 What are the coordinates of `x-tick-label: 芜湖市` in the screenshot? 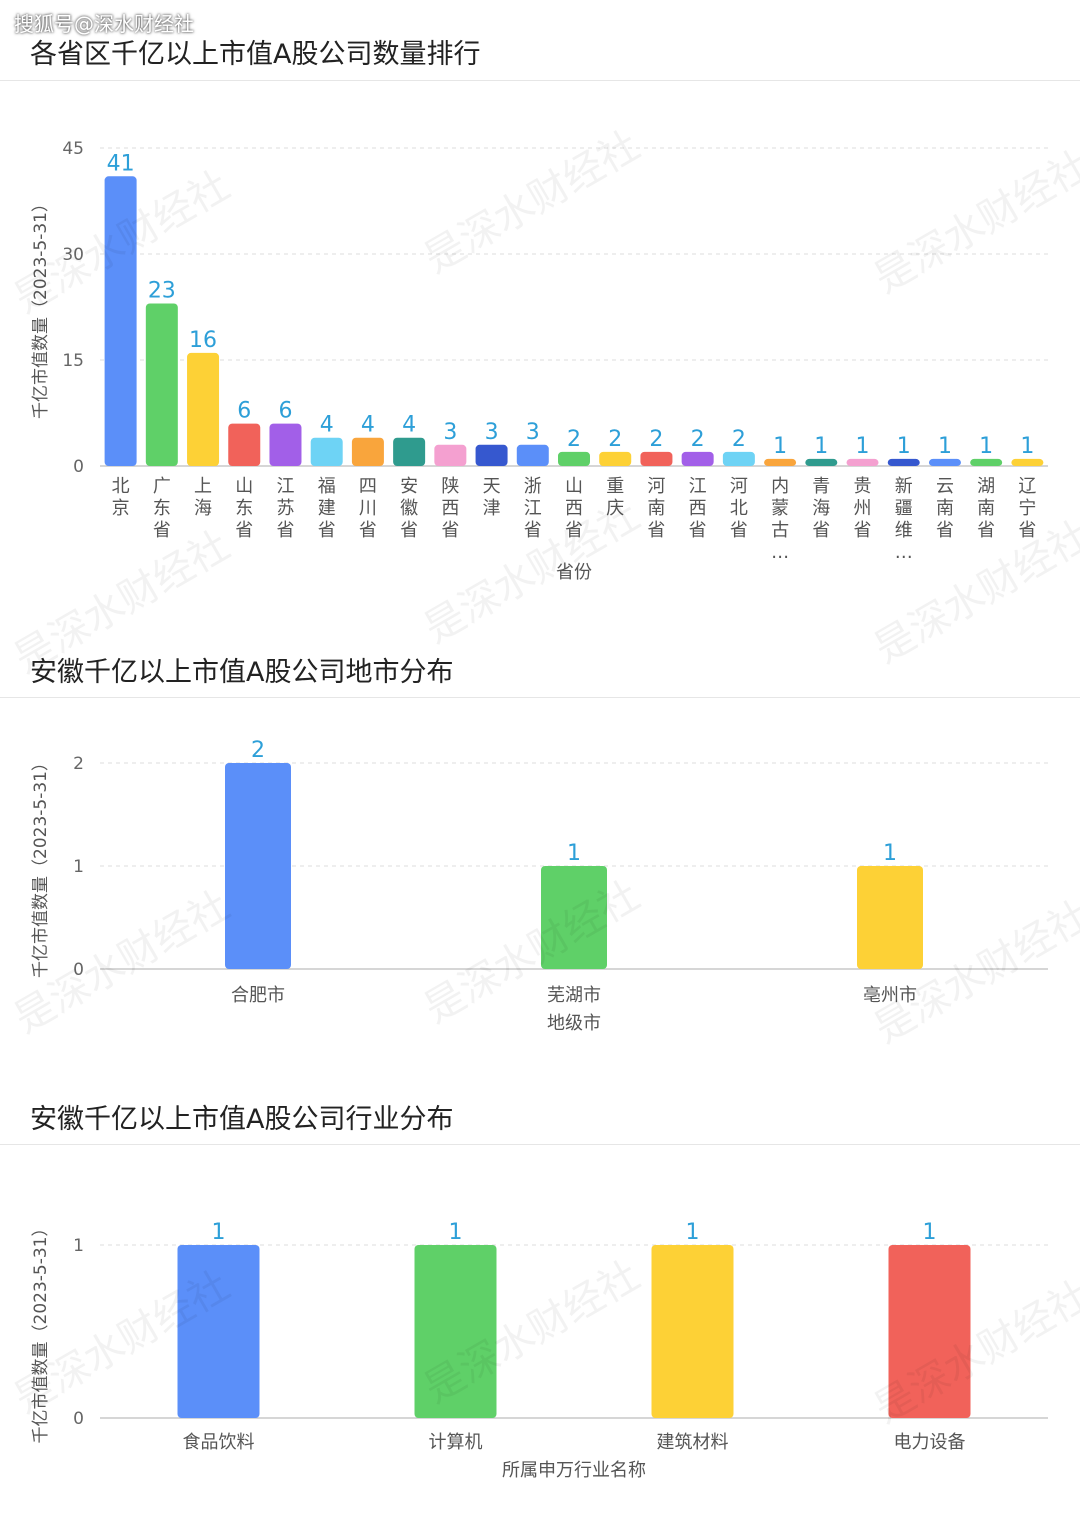 It's located at (574, 995).